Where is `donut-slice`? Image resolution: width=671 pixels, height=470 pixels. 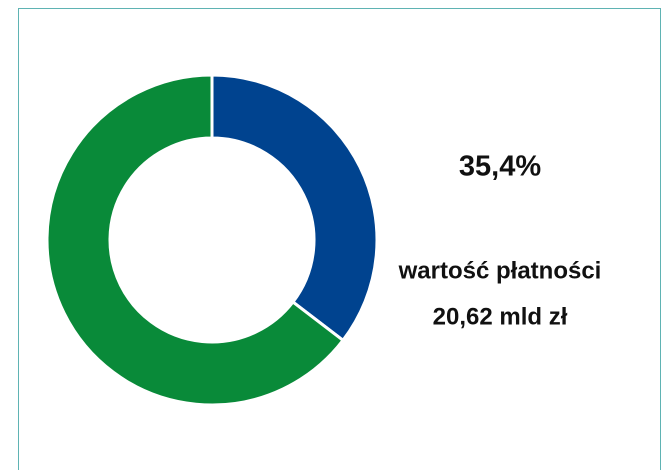
donut-slice is located at coordinates (294, 208).